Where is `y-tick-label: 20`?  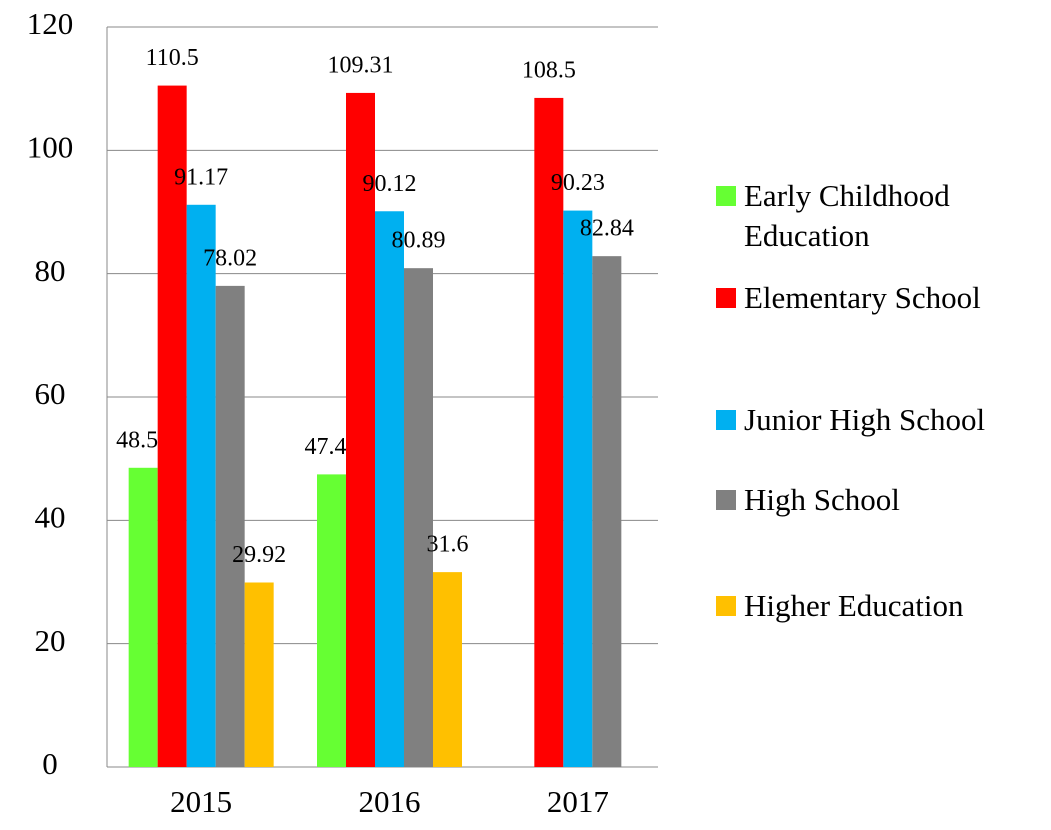 y-tick-label: 20 is located at coordinates (50, 640).